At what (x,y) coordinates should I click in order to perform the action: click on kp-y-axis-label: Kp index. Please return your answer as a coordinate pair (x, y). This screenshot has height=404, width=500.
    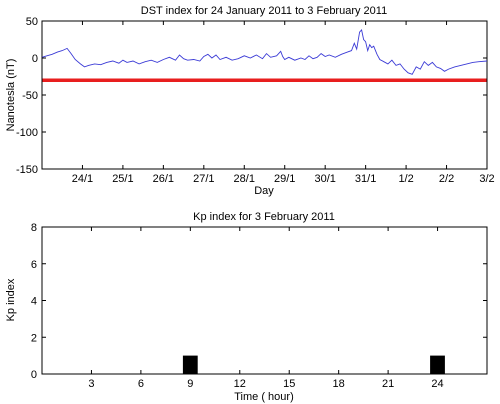
    Looking at the image, I should click on (11, 299).